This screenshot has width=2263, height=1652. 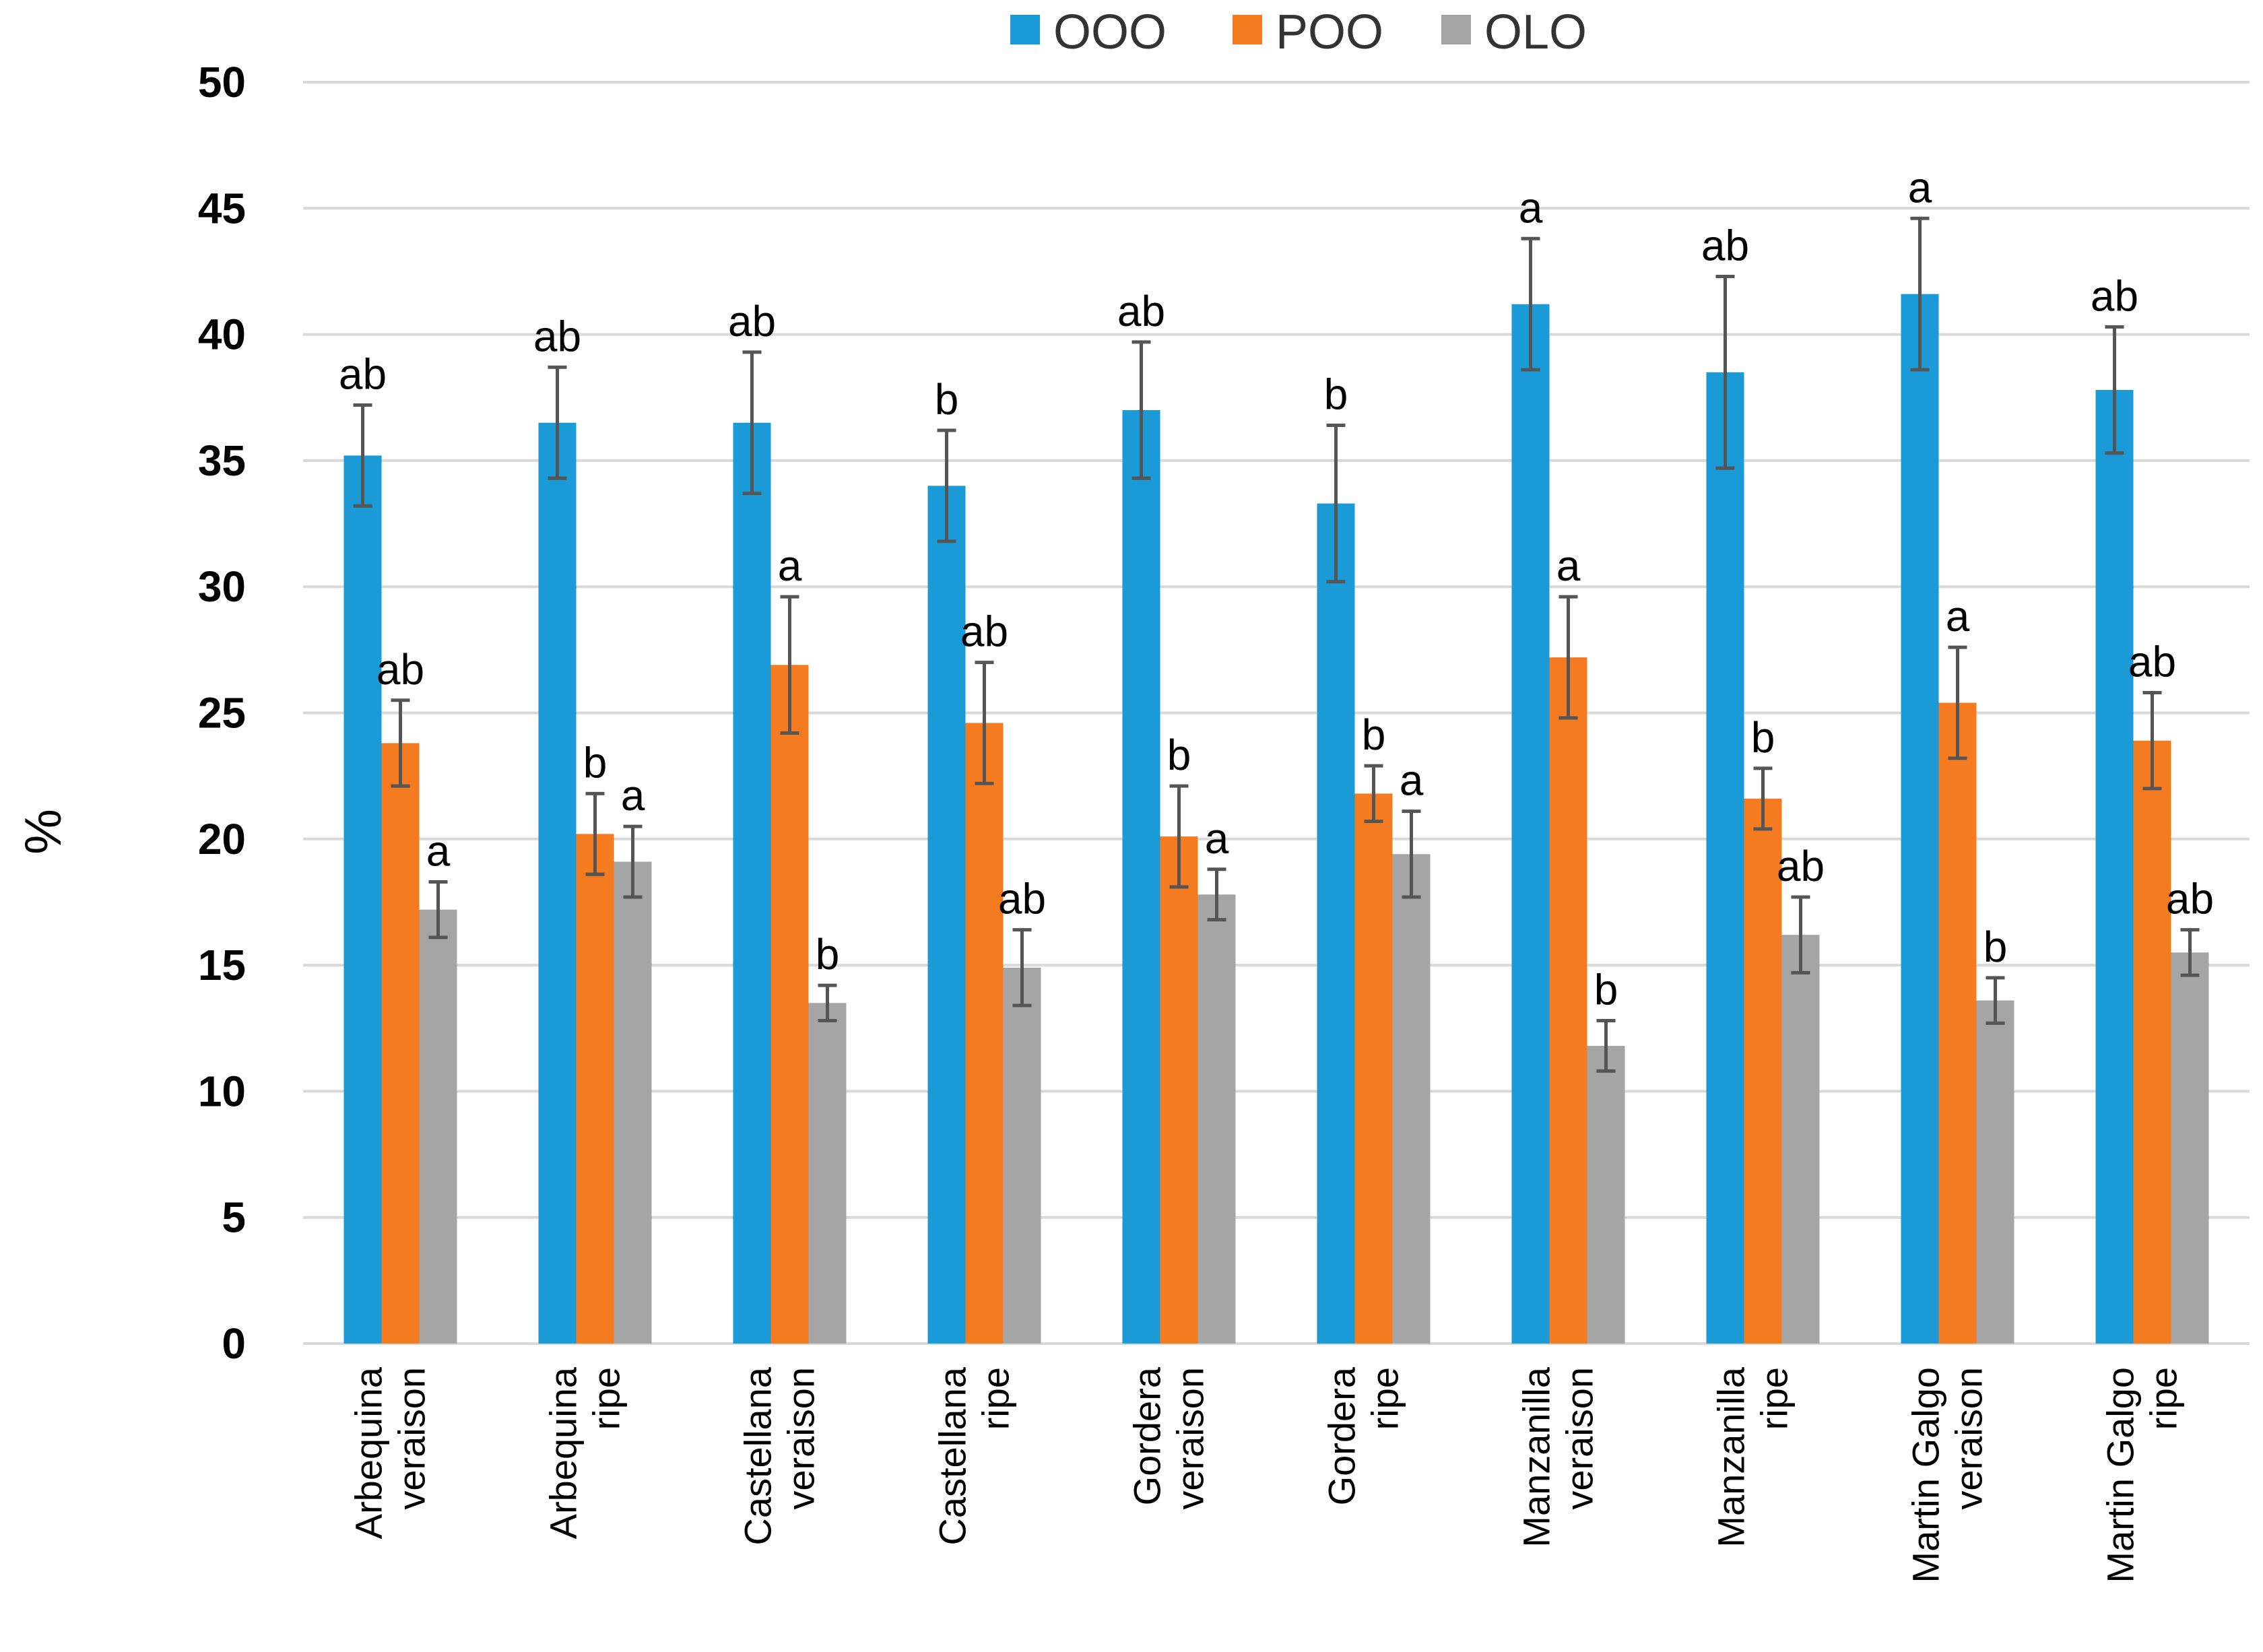 What do you see at coordinates (1110, 32) in the screenshot?
I see `legend-label: OOO` at bounding box center [1110, 32].